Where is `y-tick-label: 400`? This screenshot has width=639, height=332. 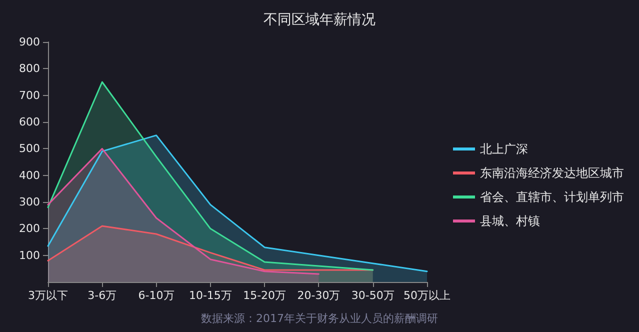
y-tick-label: 400 is located at coordinates (29, 175).